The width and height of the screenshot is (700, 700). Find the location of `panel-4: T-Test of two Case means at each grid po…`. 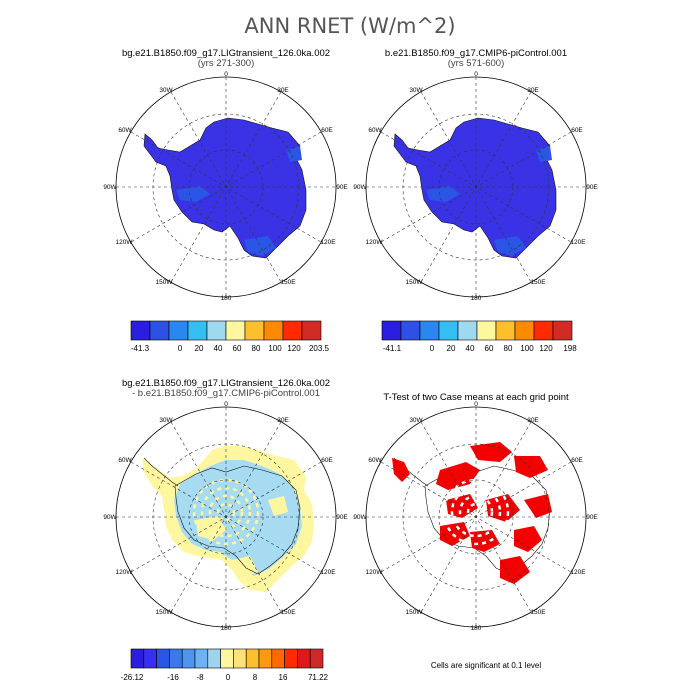

panel-4: T-Test of two Case means at each grid po… is located at coordinates (475, 512).